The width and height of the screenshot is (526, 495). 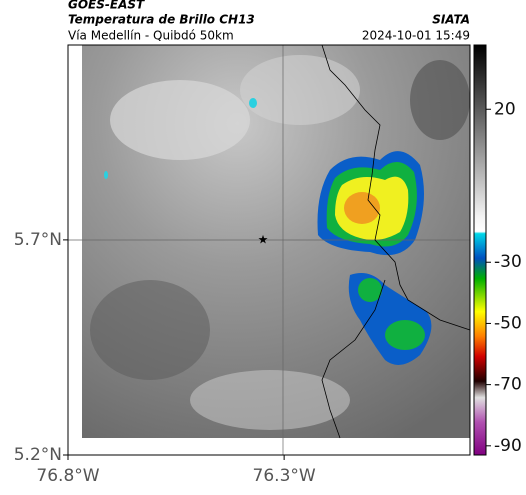 What do you see at coordinates (480, 250) in the screenshot?
I see `colorbar` at bounding box center [480, 250].